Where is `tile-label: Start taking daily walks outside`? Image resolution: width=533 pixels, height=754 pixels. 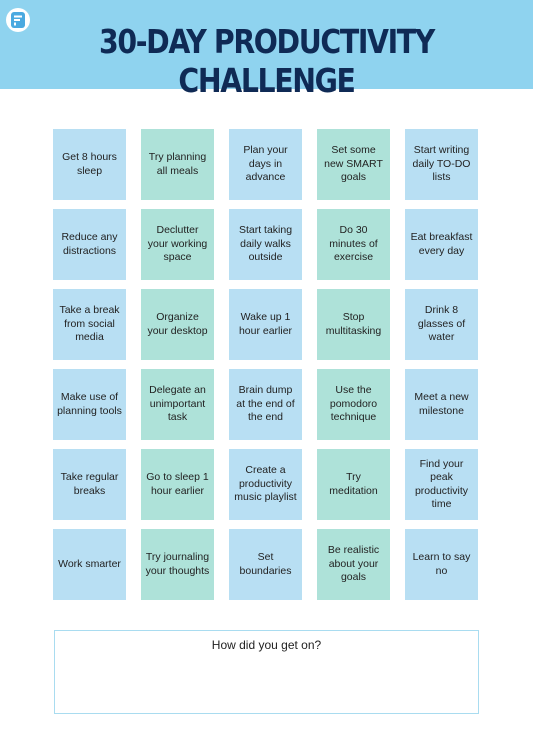 tile-label: Start taking daily walks outside is located at coordinates (265, 244).